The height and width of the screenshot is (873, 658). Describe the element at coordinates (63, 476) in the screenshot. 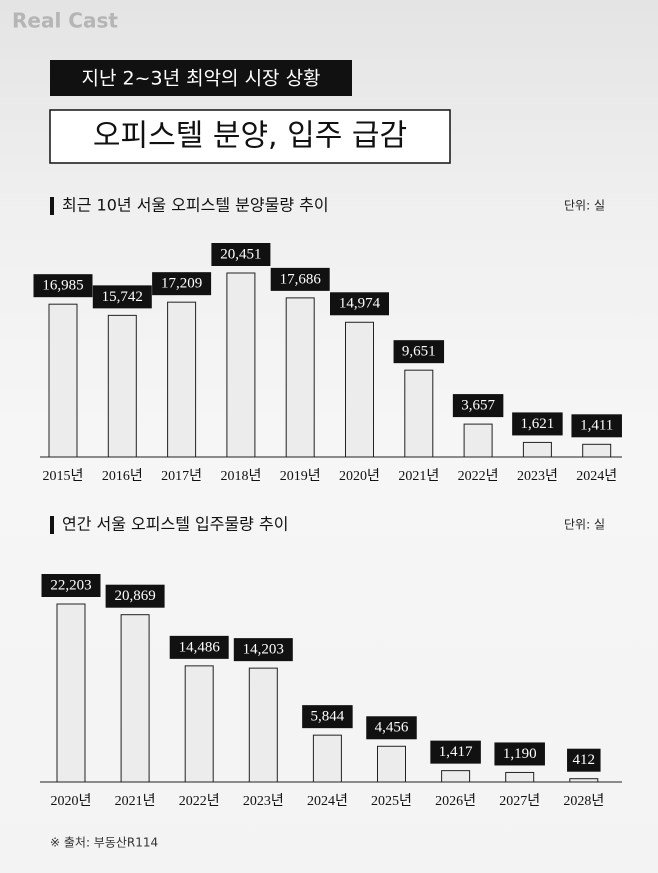

I see `x-tick-label: 2015년` at that location.